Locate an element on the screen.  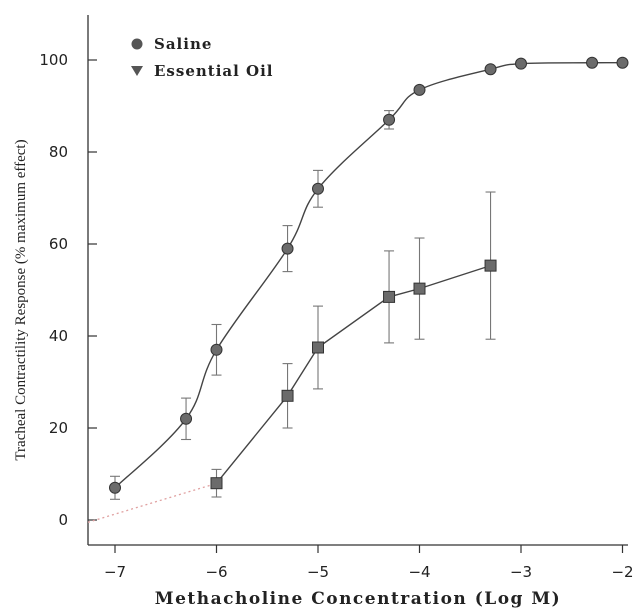
x-tick-label: −3 is located at coordinates (521, 572).